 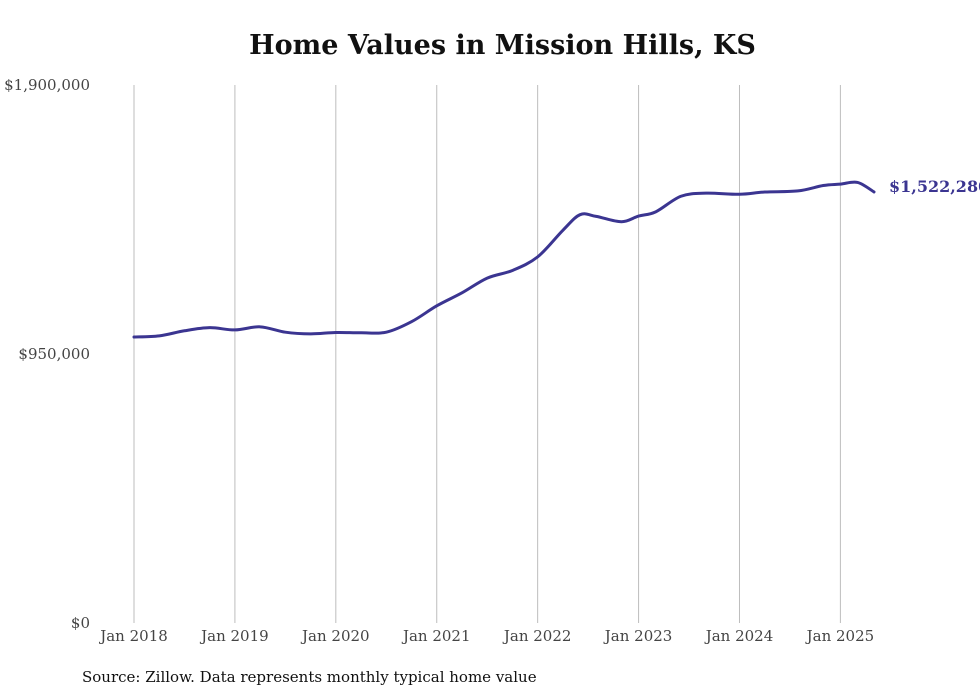 What do you see at coordinates (502, 45) in the screenshot?
I see `chart-title: Home Values in Mission Hills, KS` at bounding box center [502, 45].